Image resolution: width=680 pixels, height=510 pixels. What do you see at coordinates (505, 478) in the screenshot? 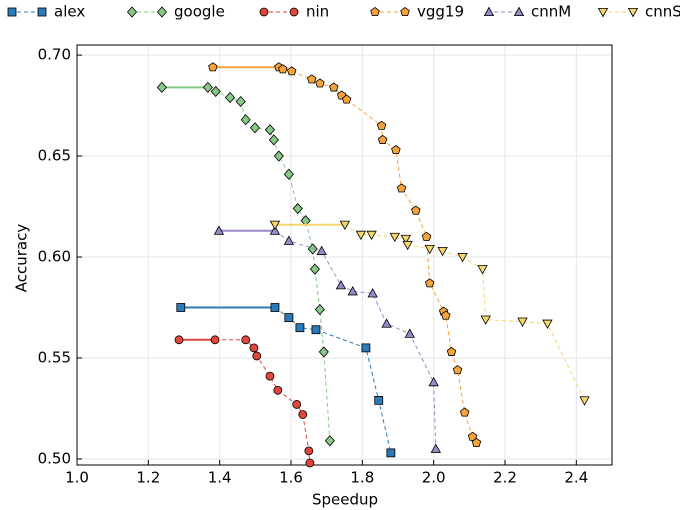
I see `x-tick-label: 2.2` at bounding box center [505, 478].